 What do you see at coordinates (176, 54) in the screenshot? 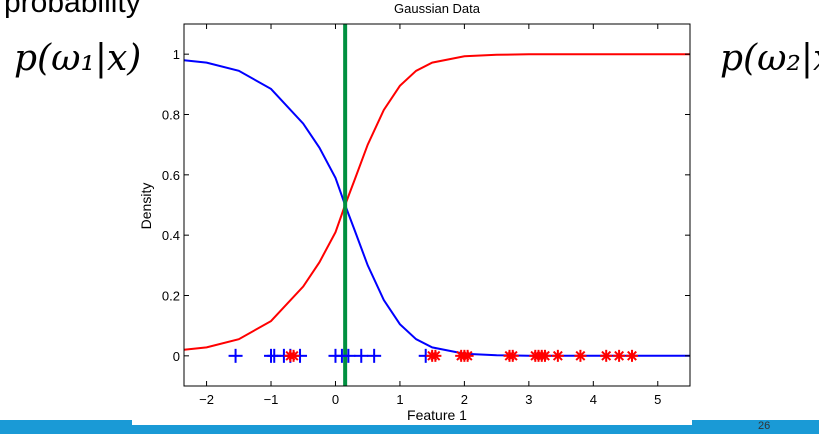
I see `y-tick-label: 1` at bounding box center [176, 54].